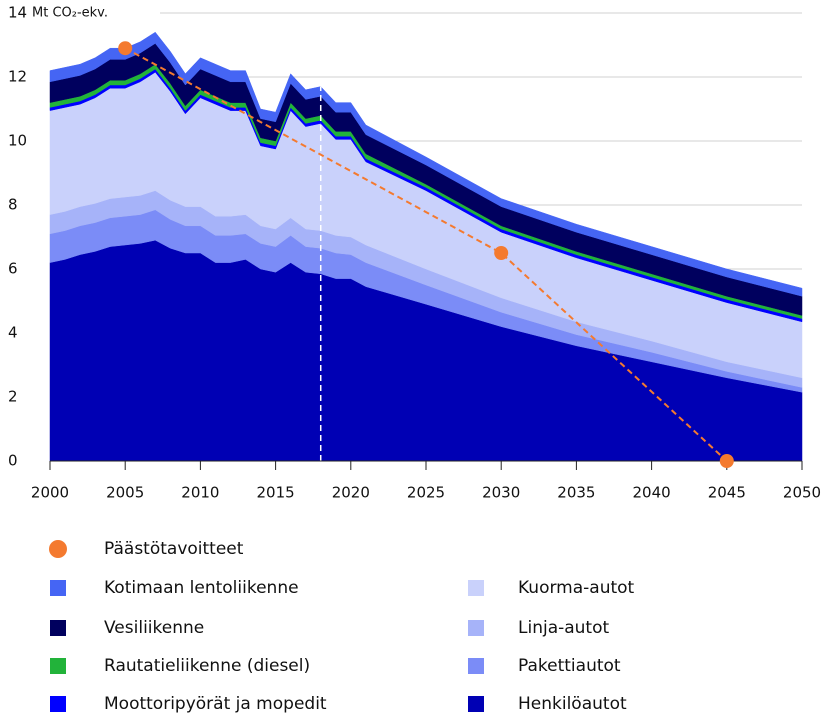 The width and height of the screenshot is (834, 716). What do you see at coordinates (351, 493) in the screenshot?
I see `x-tick-label: 2020` at bounding box center [351, 493].